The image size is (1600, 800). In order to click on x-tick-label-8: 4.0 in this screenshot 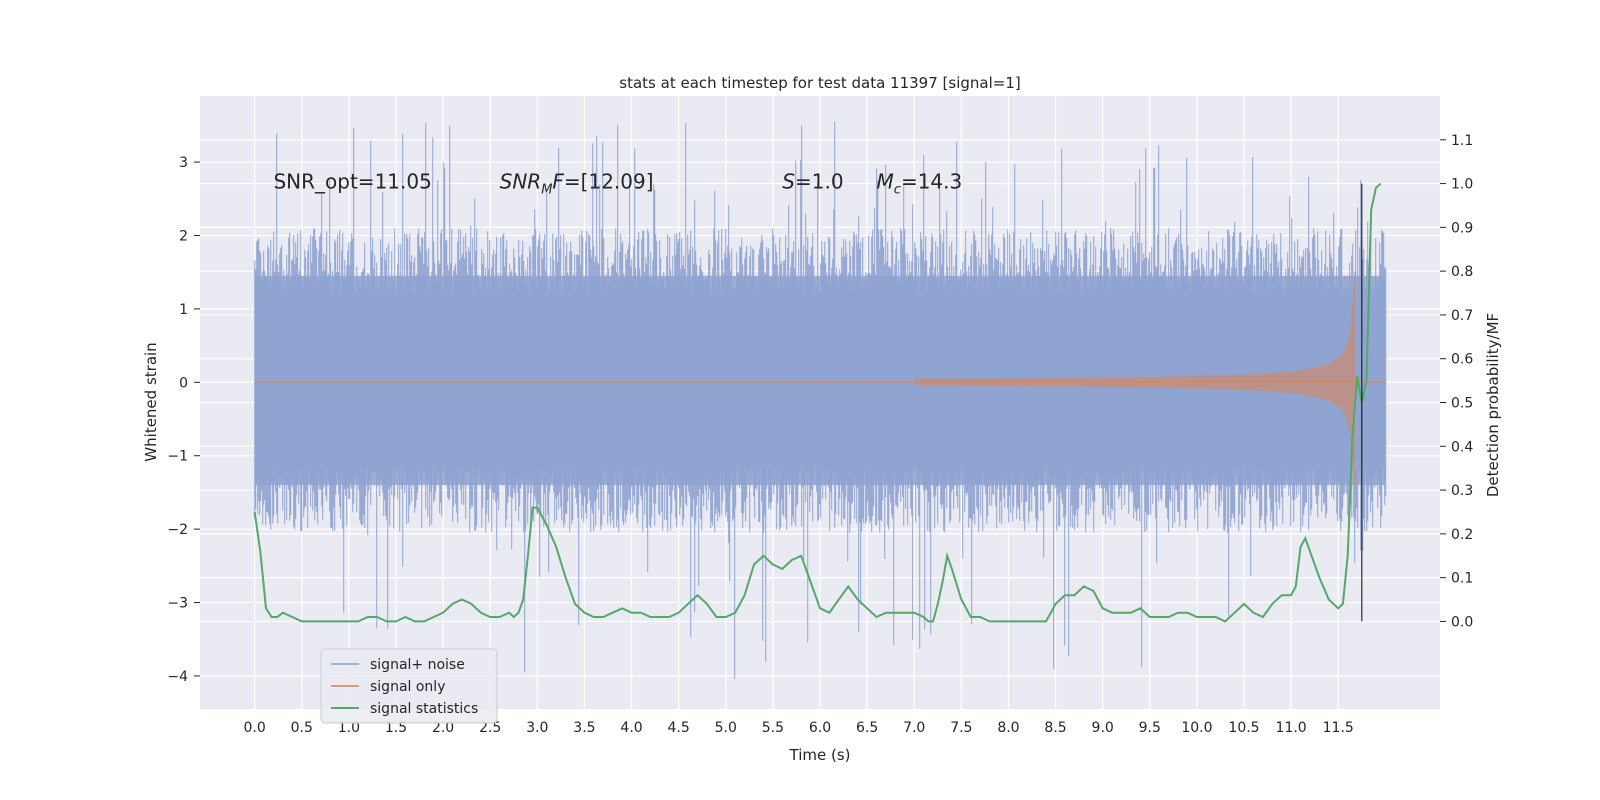, I will do `click(631, 728)`.